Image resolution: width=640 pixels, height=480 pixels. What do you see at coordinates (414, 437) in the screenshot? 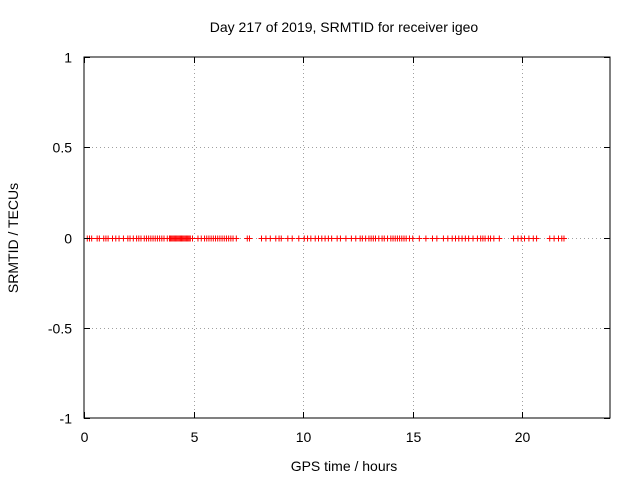
I see `x-tick-label: 15` at bounding box center [414, 437].